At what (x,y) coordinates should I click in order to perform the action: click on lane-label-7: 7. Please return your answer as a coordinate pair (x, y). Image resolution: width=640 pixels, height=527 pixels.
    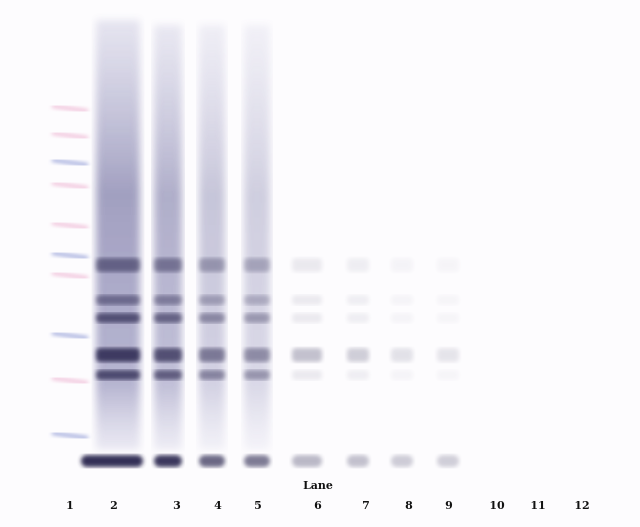
    Looking at the image, I should click on (366, 505).